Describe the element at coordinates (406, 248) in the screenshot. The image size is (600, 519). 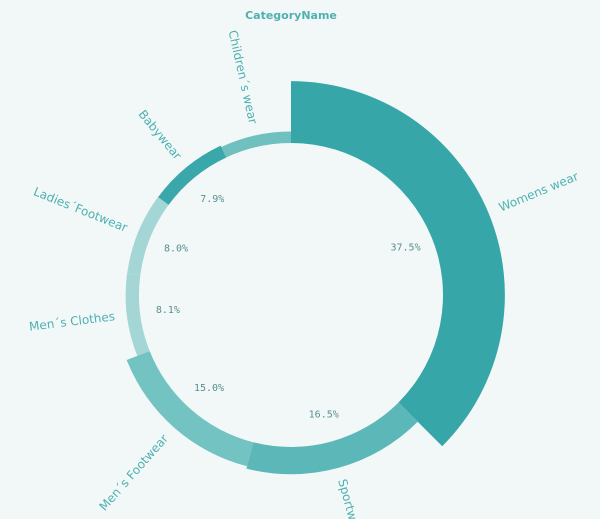
I see `value-label: 37.5%` at that location.